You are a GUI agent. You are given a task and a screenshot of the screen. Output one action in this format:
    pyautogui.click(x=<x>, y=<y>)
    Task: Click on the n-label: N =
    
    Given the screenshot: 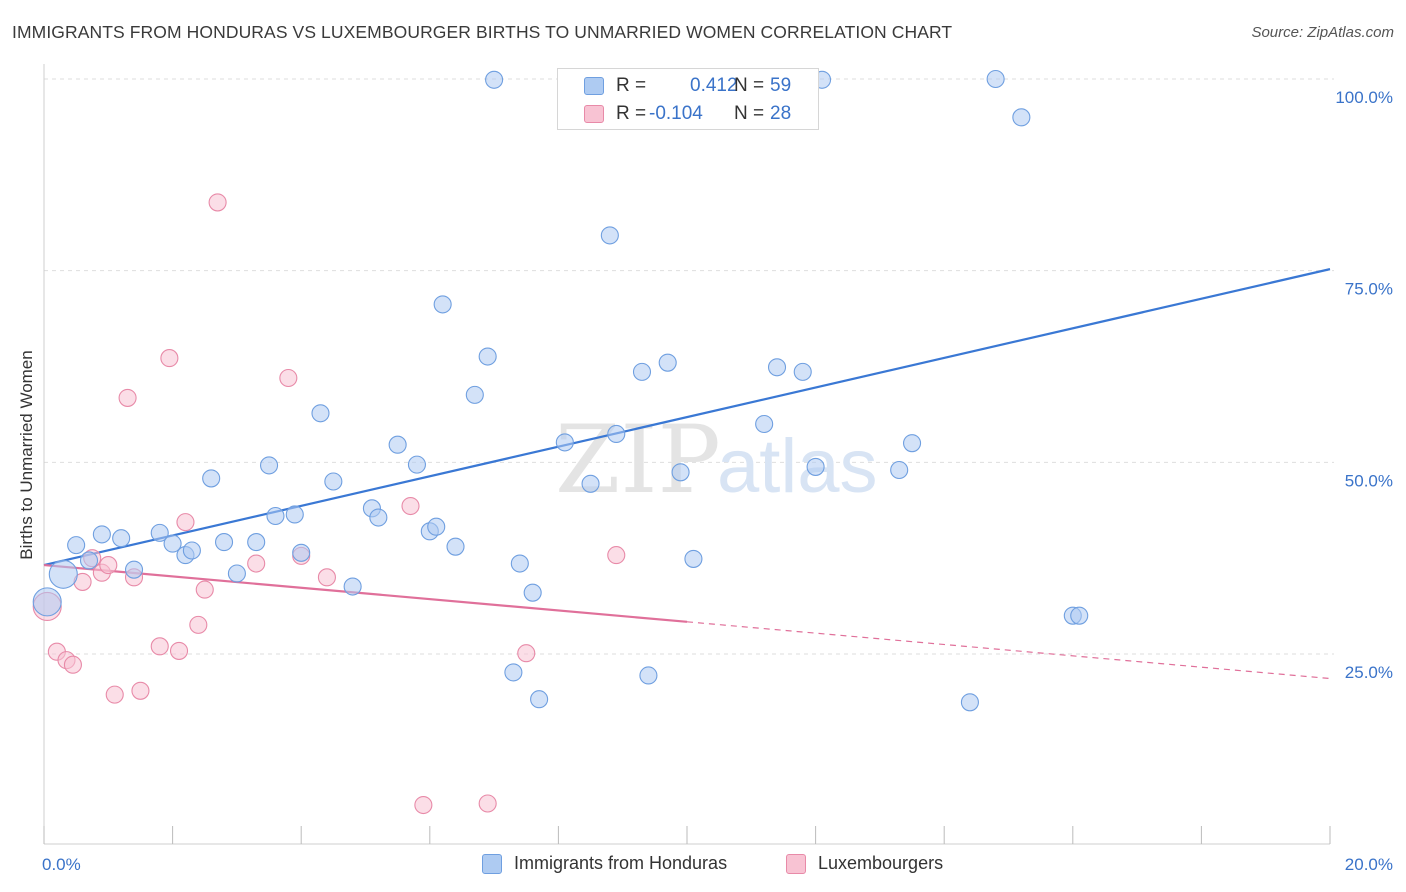 What is the action you would take?
    pyautogui.click(x=749, y=113)
    